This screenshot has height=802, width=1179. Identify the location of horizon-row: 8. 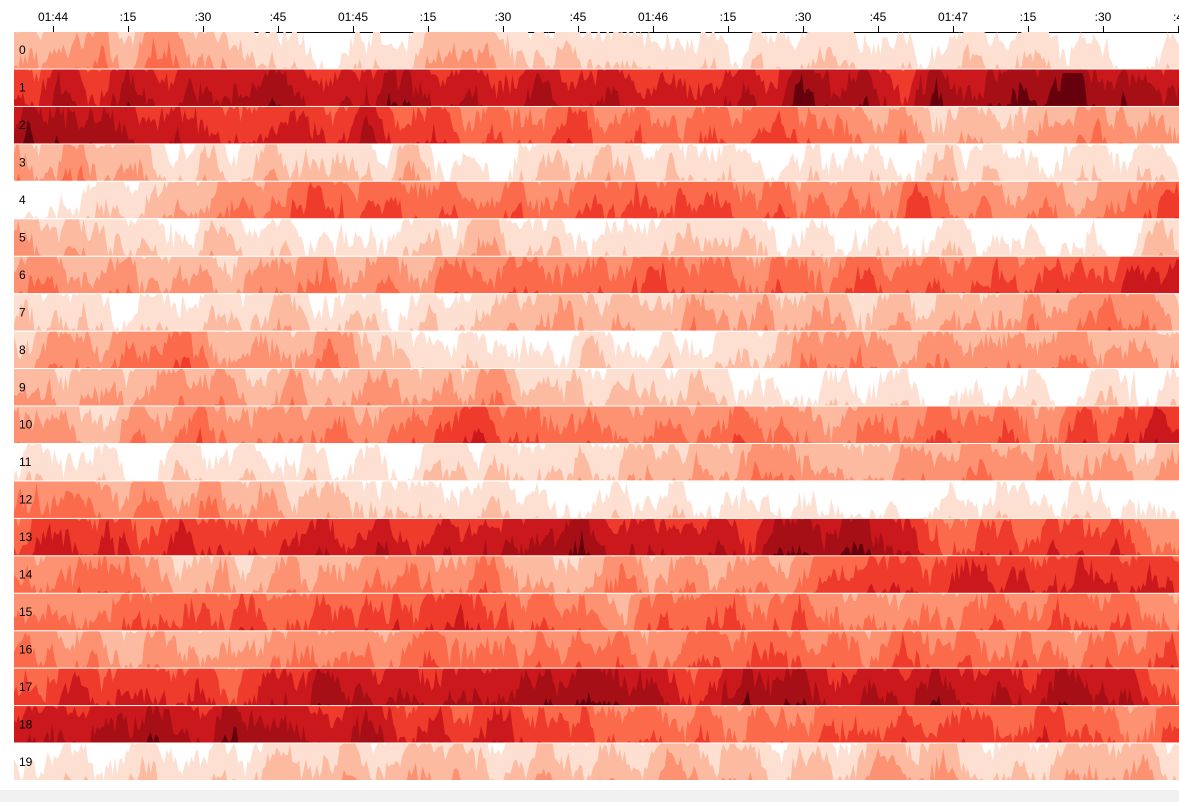
(596, 350).